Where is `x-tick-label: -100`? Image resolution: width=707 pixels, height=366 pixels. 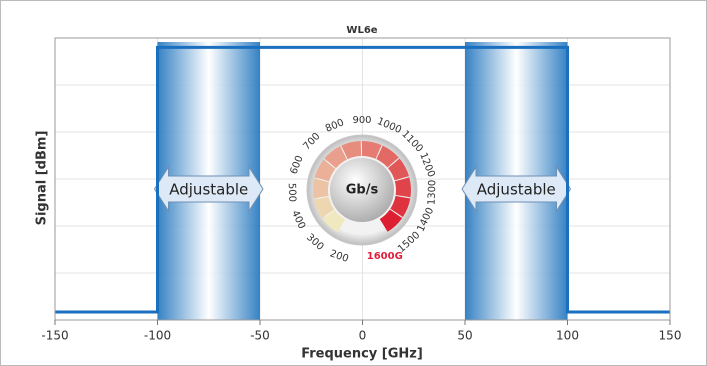
x-tick-label: -100 is located at coordinates (157, 336).